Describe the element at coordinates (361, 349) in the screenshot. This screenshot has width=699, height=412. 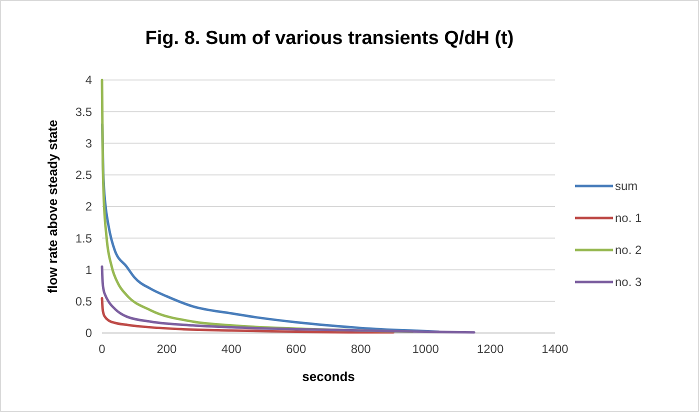
I see `x-tick-label: 800` at that location.